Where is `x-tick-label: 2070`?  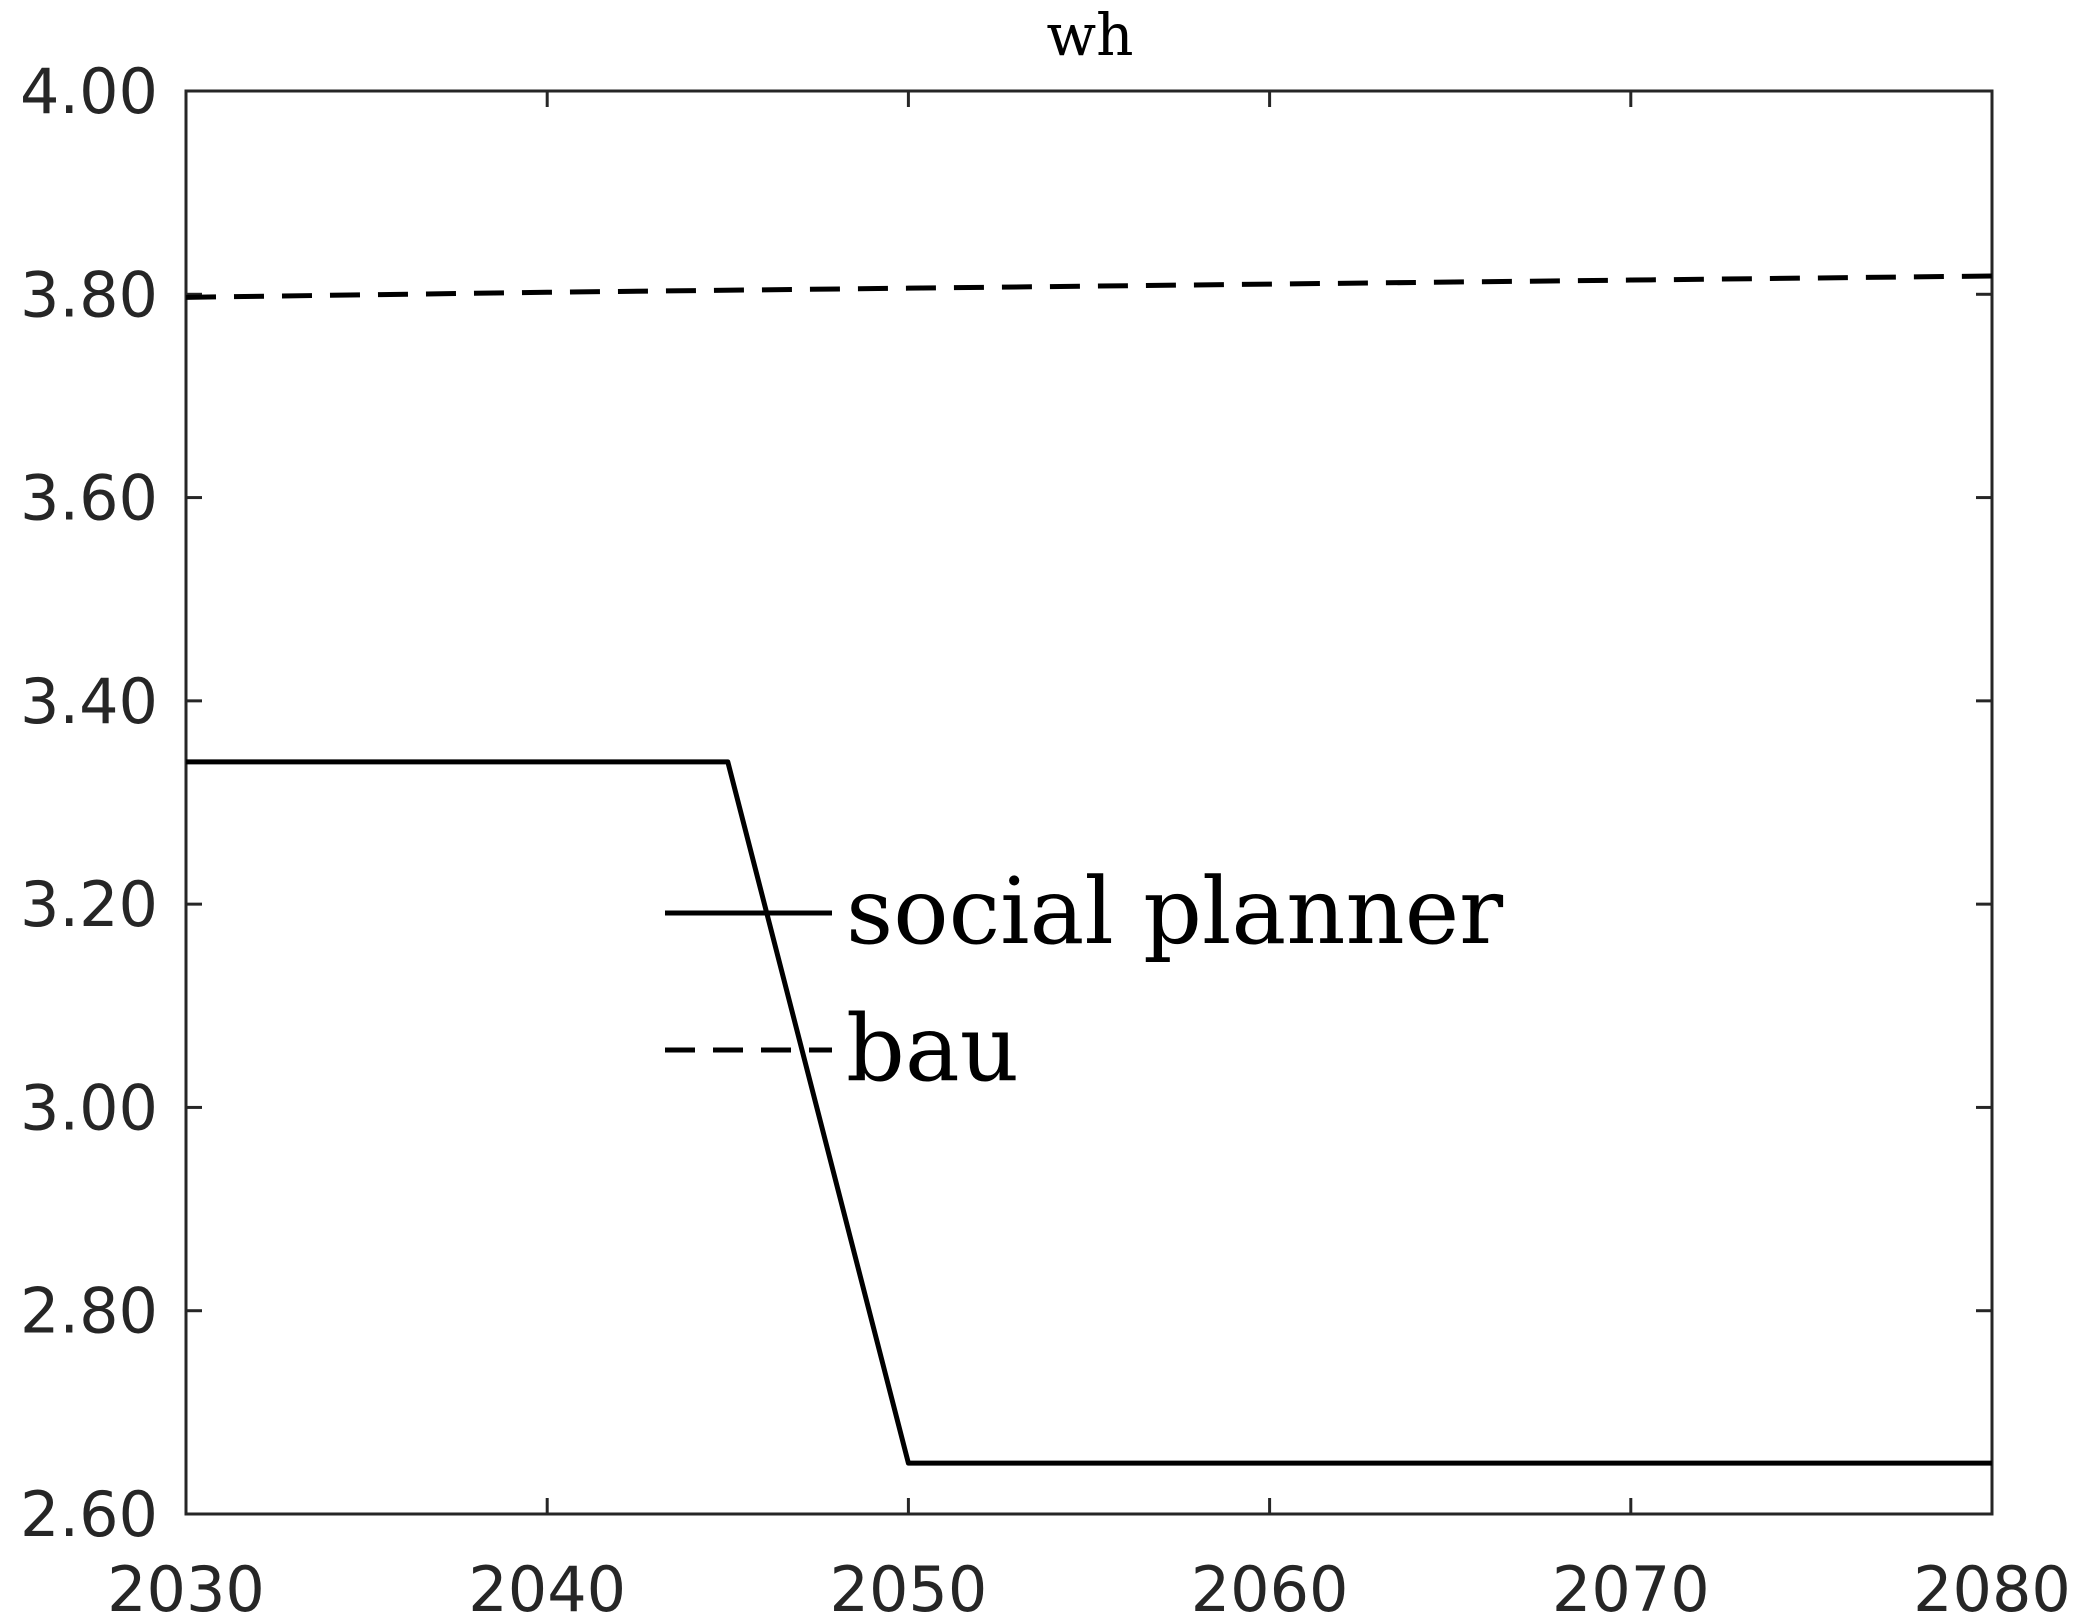 x-tick-label: 2070 is located at coordinates (1631, 1583).